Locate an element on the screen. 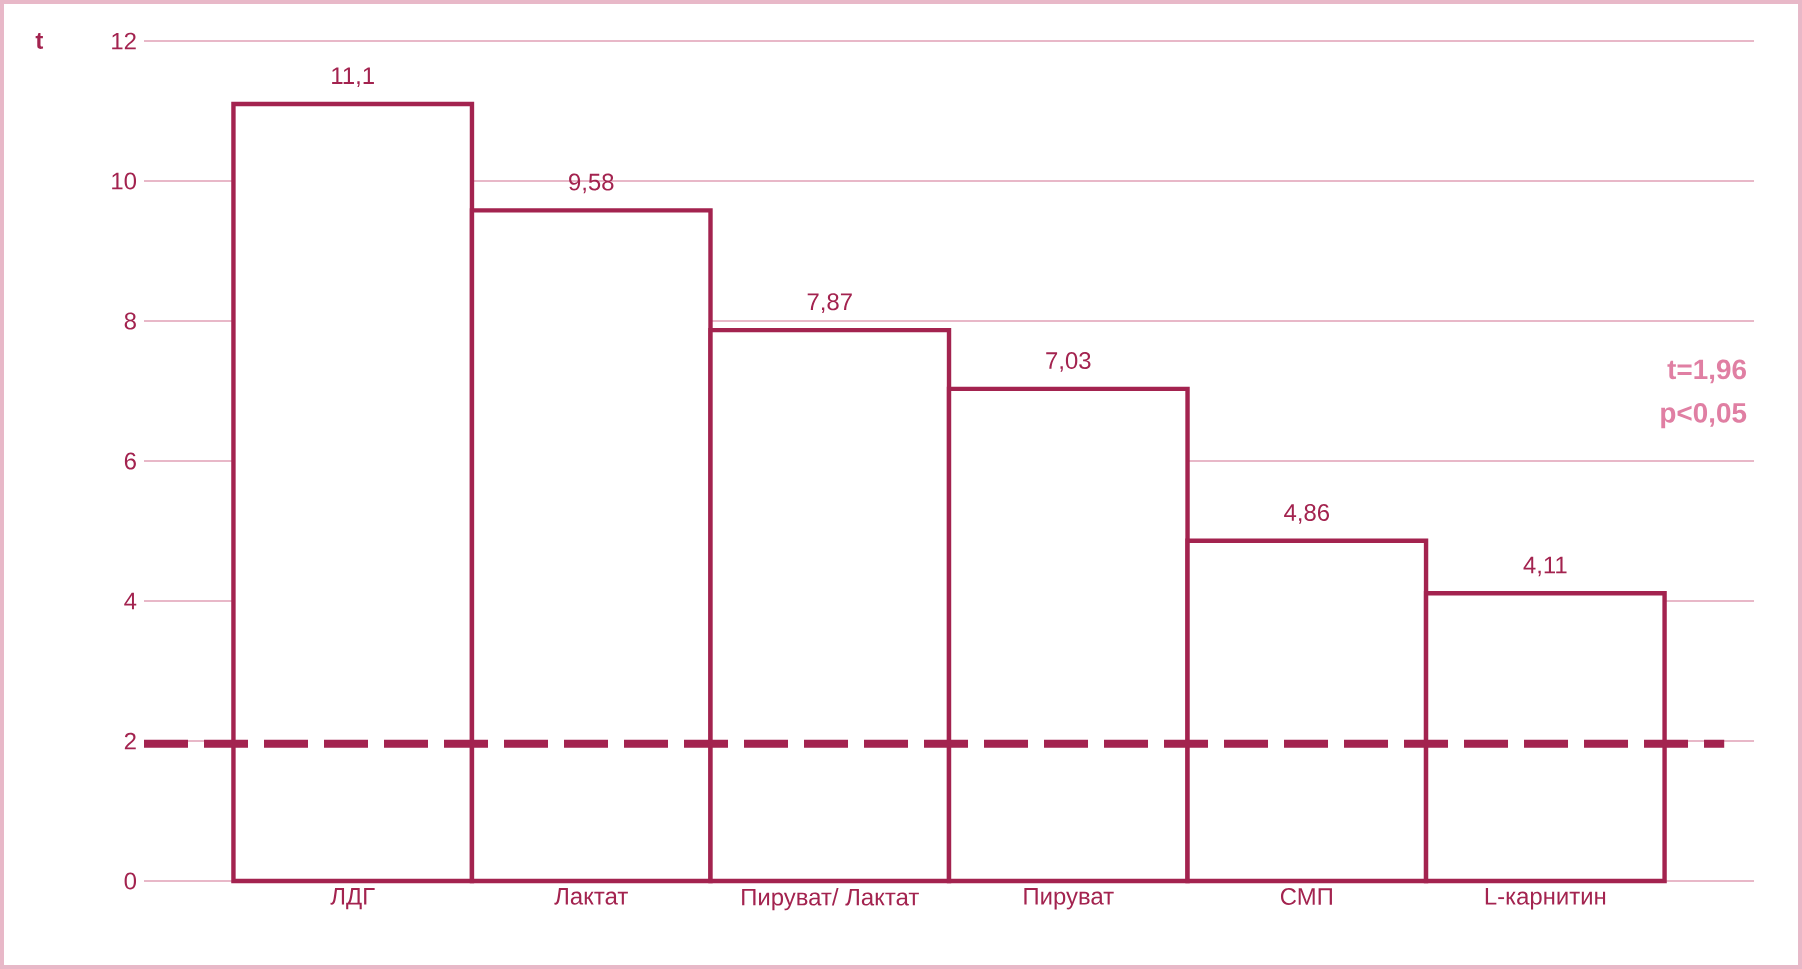  x-tick-label: Лактат is located at coordinates (591, 896).